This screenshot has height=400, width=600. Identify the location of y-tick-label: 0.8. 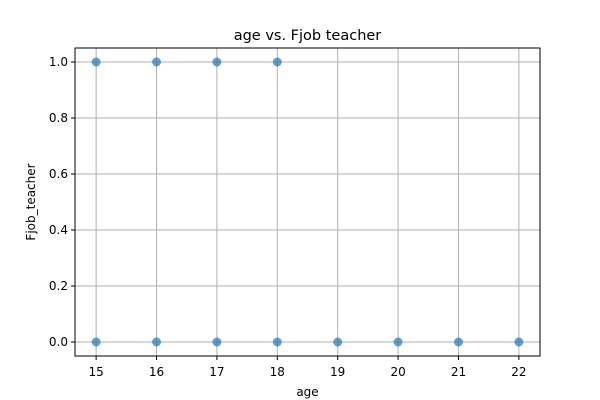
(58, 118).